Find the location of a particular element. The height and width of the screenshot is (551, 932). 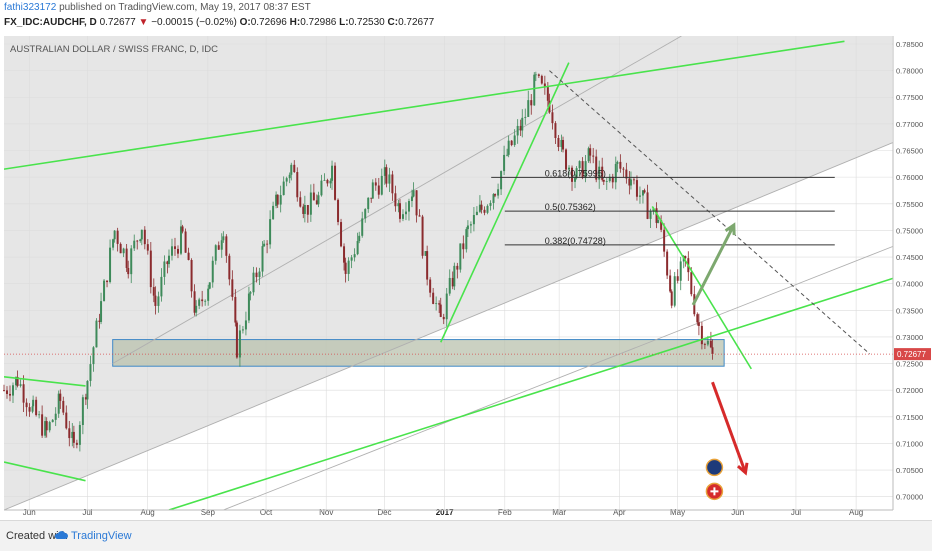

y-tick-label: 0.74500 is located at coordinates (909, 257).